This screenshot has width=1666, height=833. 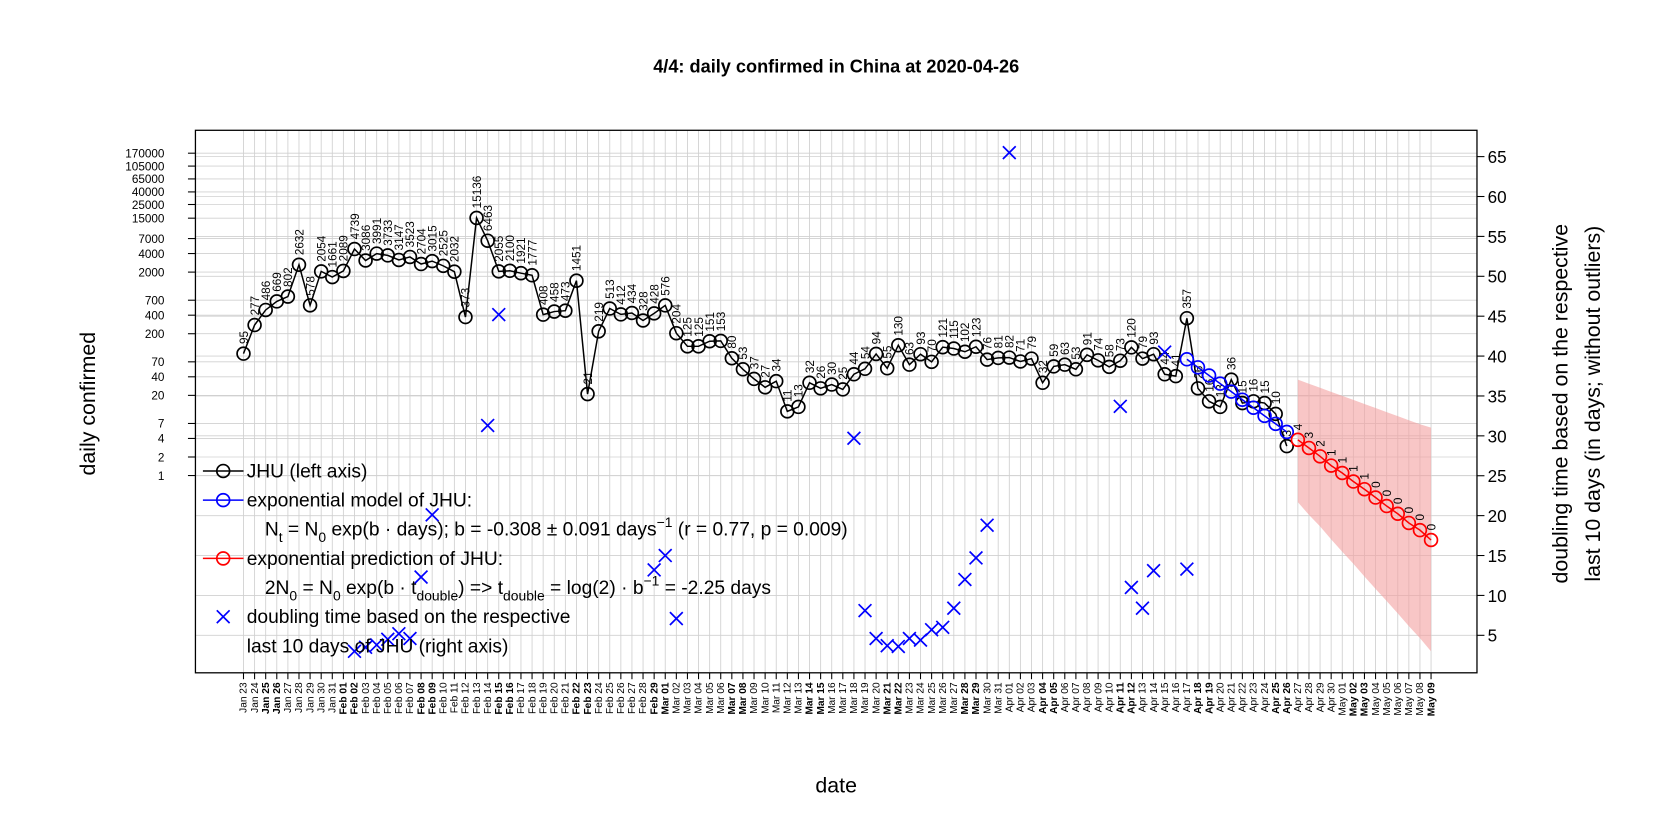 What do you see at coordinates (481, 588) in the screenshot?
I see `legend-detail-part: ) => t` at bounding box center [481, 588].